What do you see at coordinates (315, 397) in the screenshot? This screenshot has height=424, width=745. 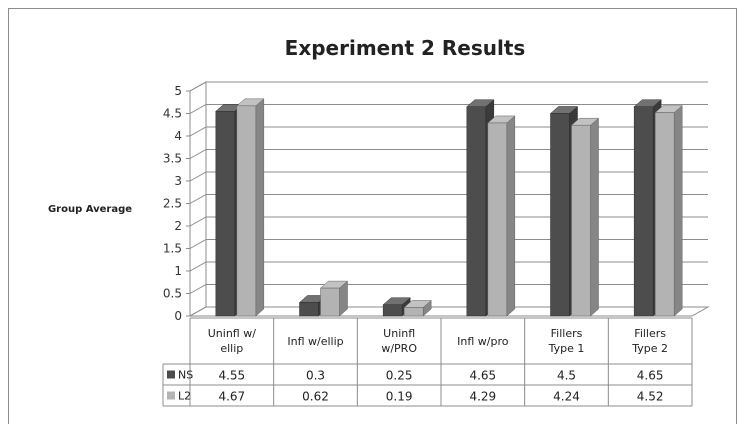 I see `table-cell: 0.62` at bounding box center [315, 397].